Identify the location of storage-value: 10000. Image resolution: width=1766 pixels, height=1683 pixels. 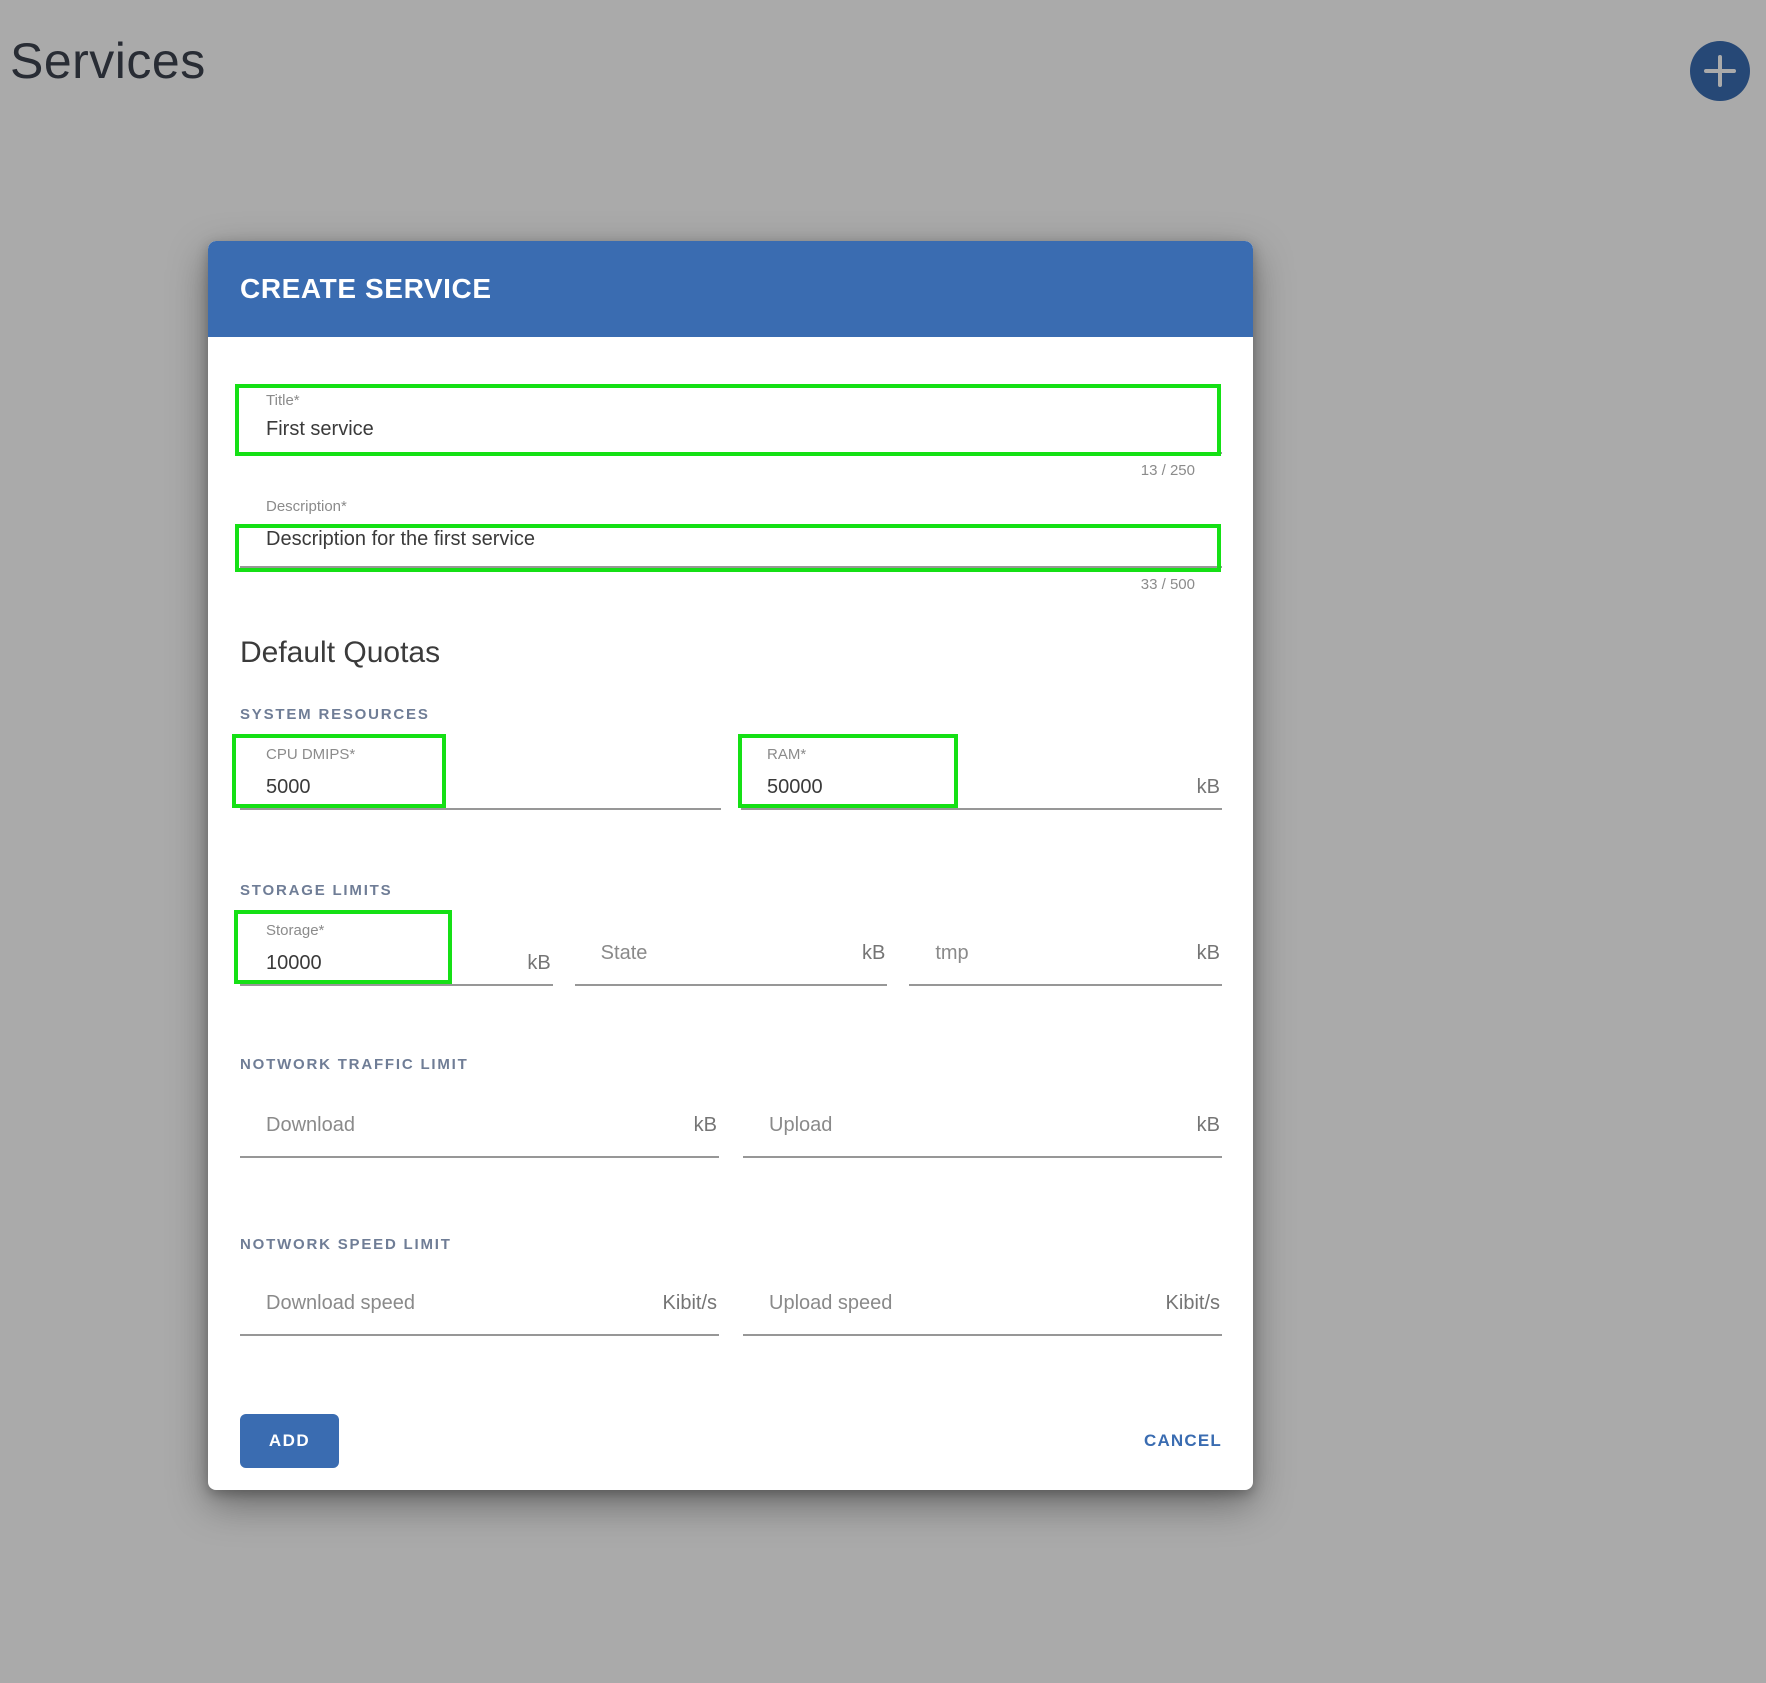
(294, 963).